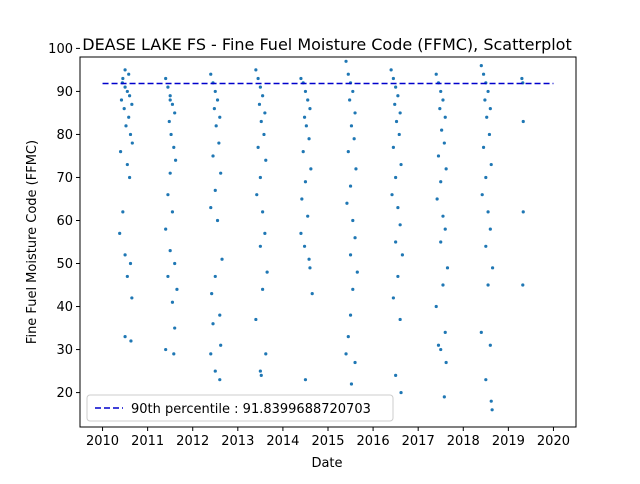  I want to click on x-tick-label: 2011, so click(147, 441).